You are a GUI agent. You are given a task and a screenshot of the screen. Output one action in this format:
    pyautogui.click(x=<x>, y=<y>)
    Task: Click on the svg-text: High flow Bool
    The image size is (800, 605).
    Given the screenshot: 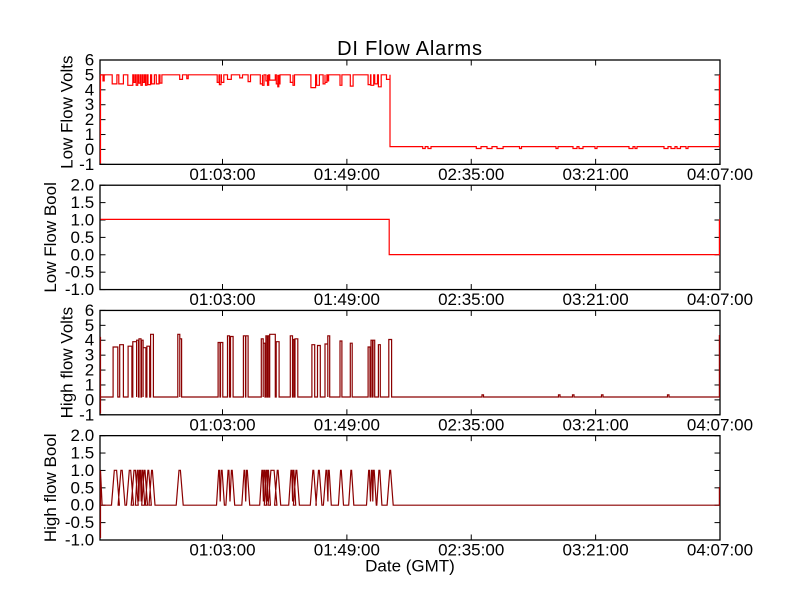 What is the action you would take?
    pyautogui.click(x=50, y=487)
    